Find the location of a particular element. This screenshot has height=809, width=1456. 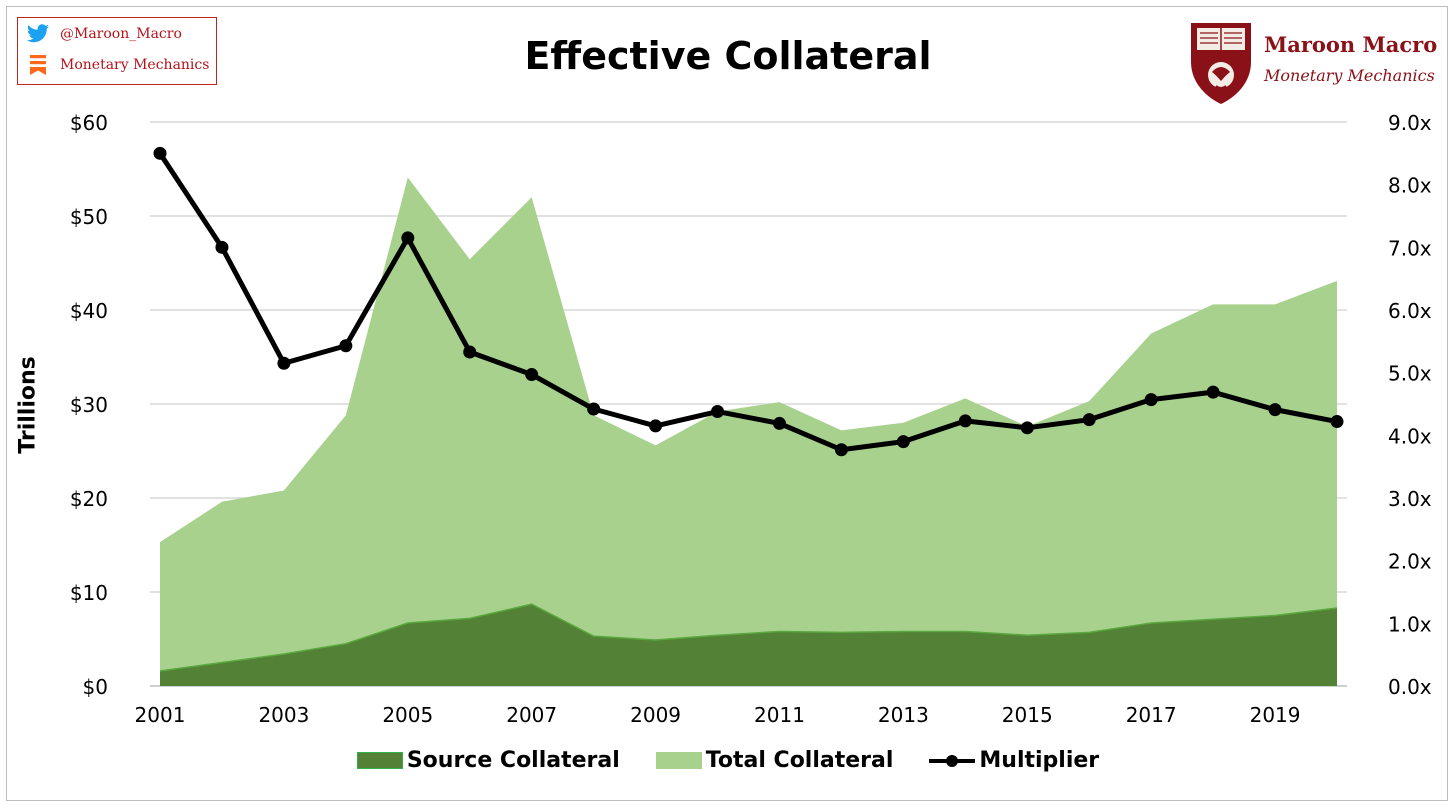

legend-total-collateral: Total Collateral is located at coordinates (774, 760).